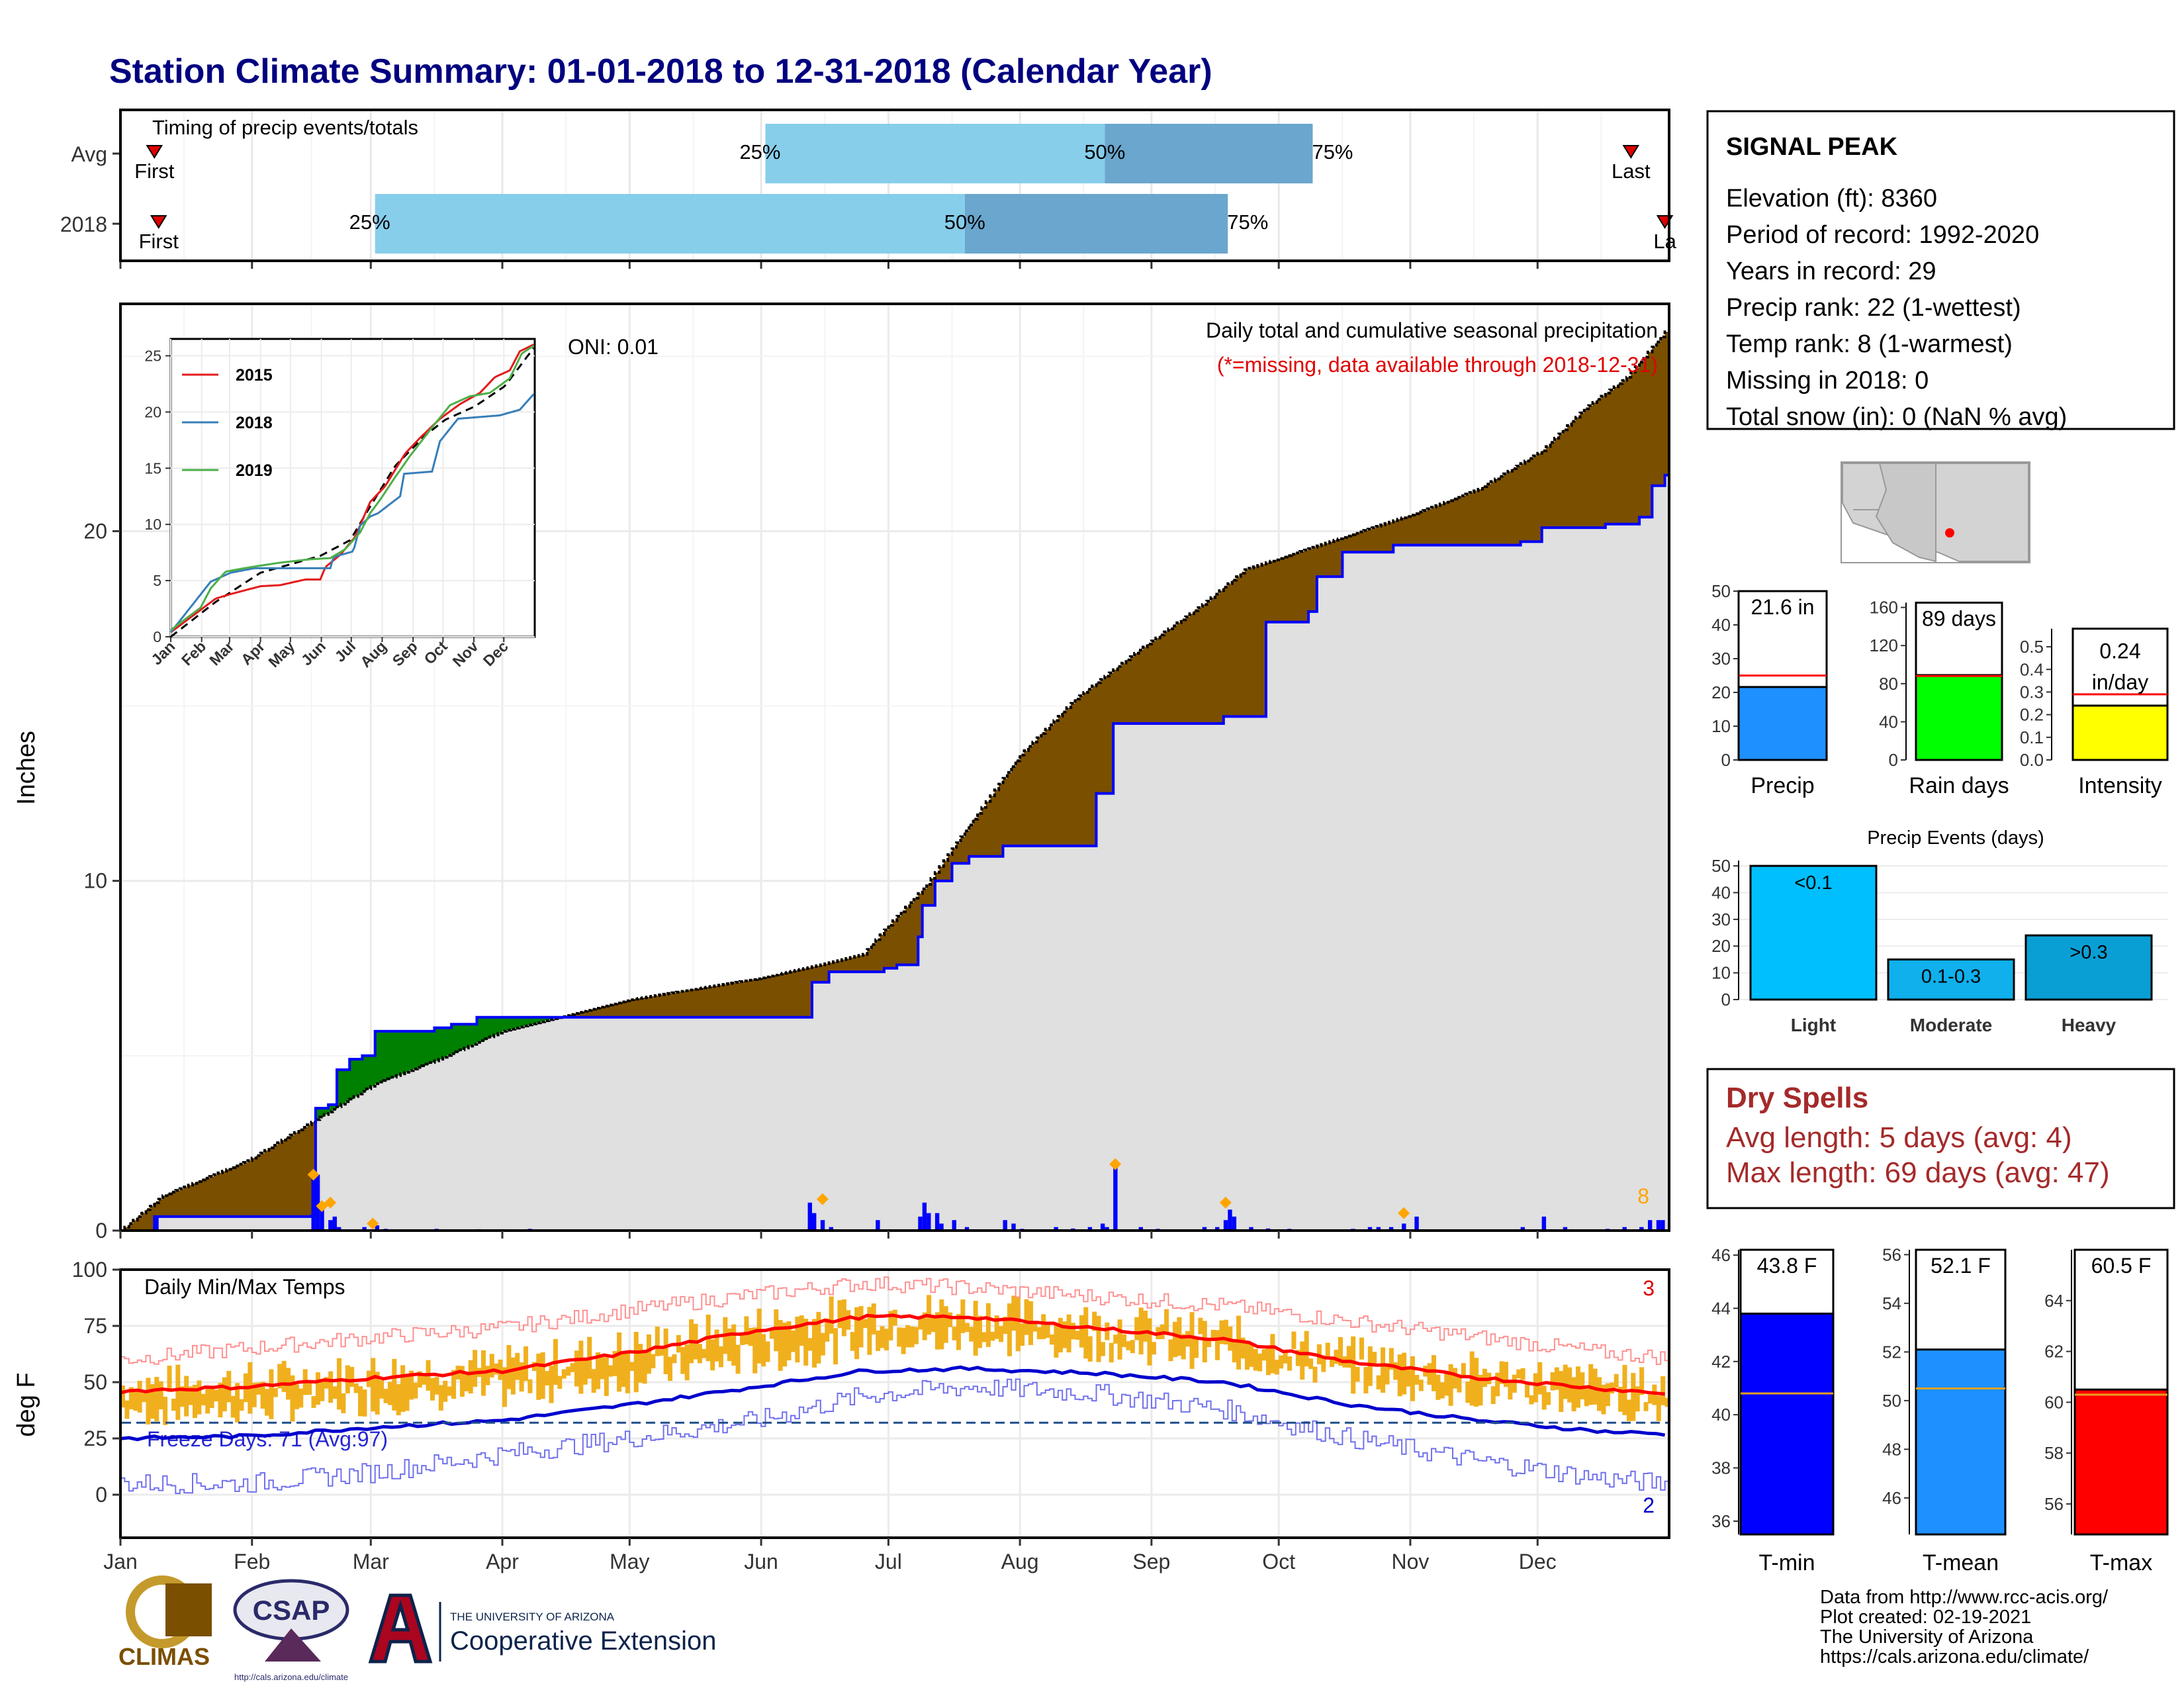  I want to click on stat-chart-t-max: 56 58 60 62 64 60.5 F T-max, so click(2106, 1411).